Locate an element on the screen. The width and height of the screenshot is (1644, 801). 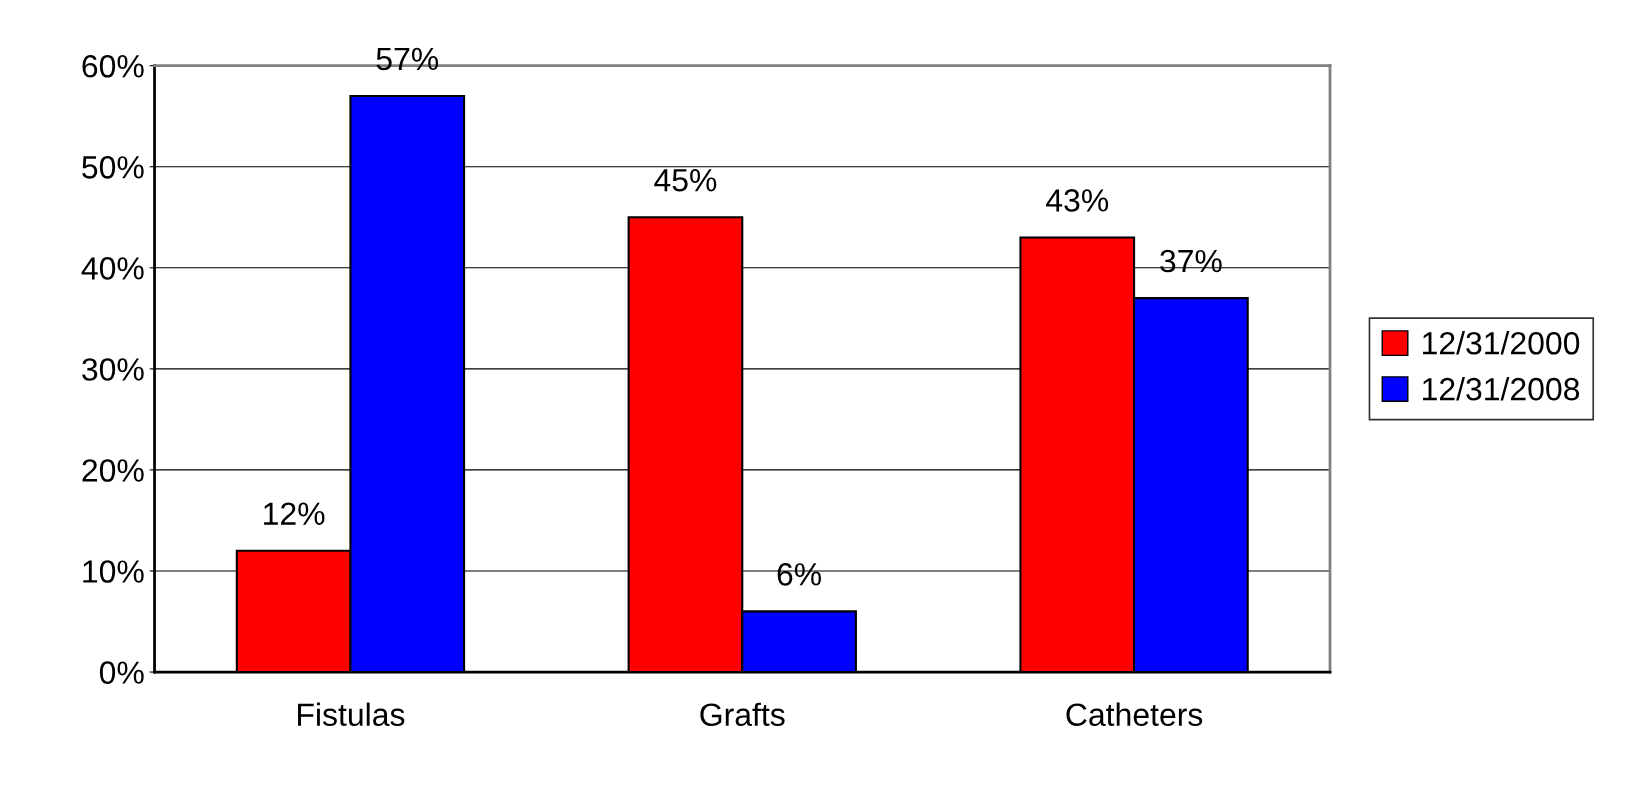
data-label: 45% is located at coordinates (685, 180).